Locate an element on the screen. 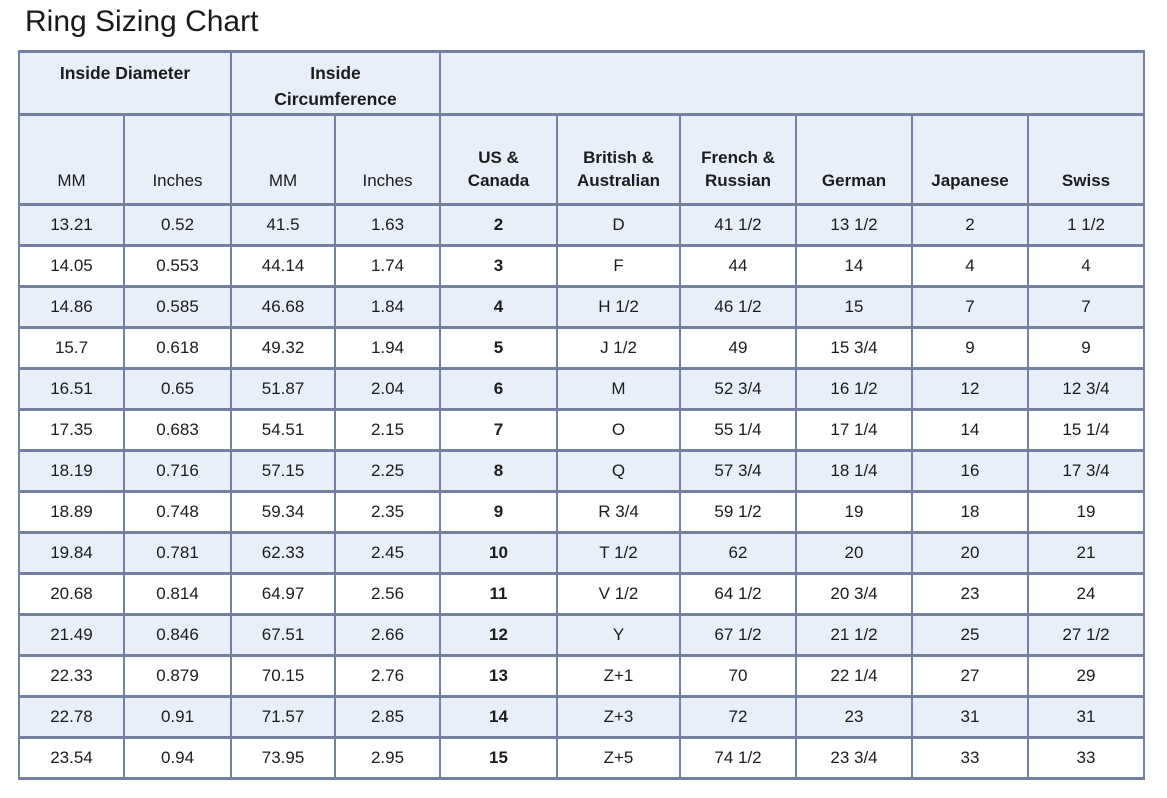 The height and width of the screenshot is (798, 1167). table-cell: 4 is located at coordinates (970, 265).